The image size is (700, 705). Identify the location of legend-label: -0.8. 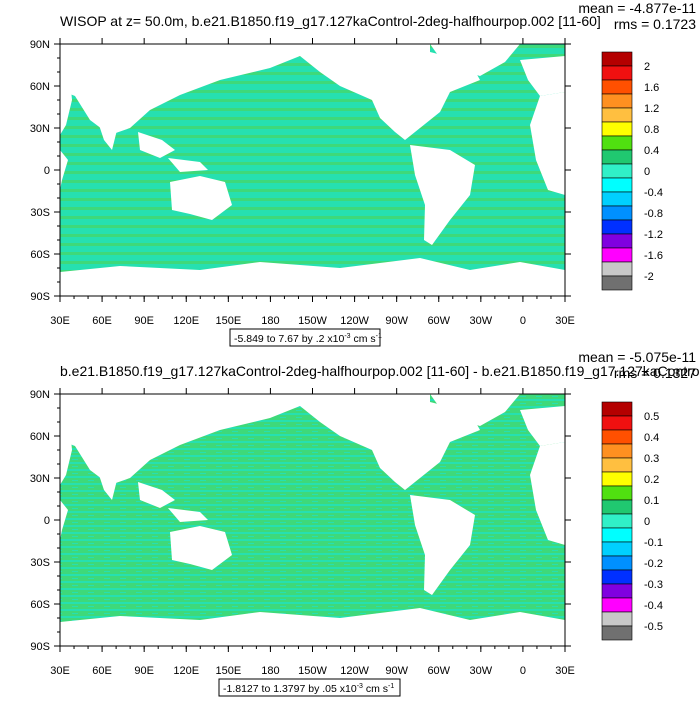
(653, 214).